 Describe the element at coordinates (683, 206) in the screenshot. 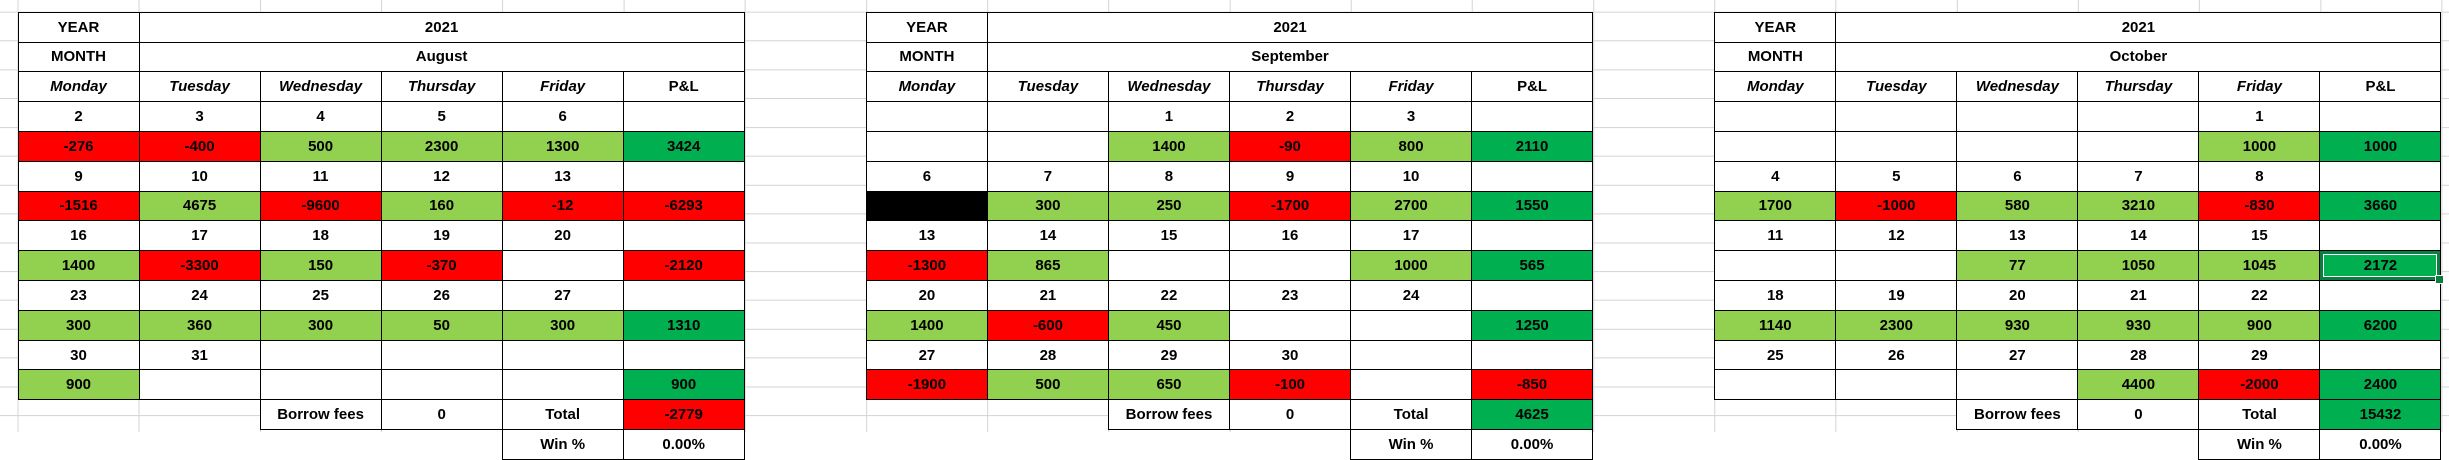

I see `pnl-cell: -6293` at that location.